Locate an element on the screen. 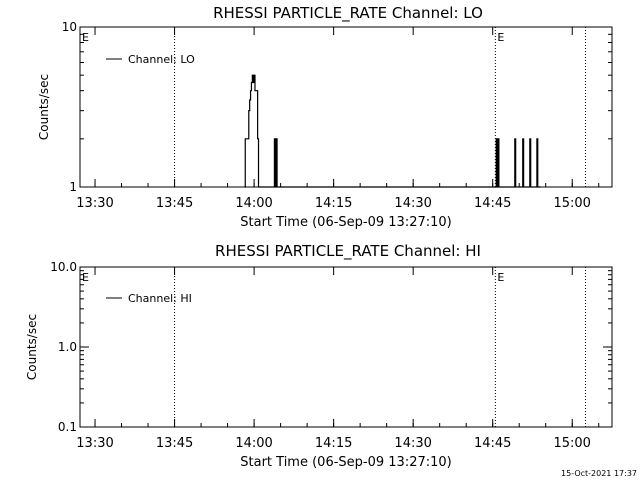 The image size is (640, 480). x-tick-label-hi-5: 14:45 is located at coordinates (492, 443).